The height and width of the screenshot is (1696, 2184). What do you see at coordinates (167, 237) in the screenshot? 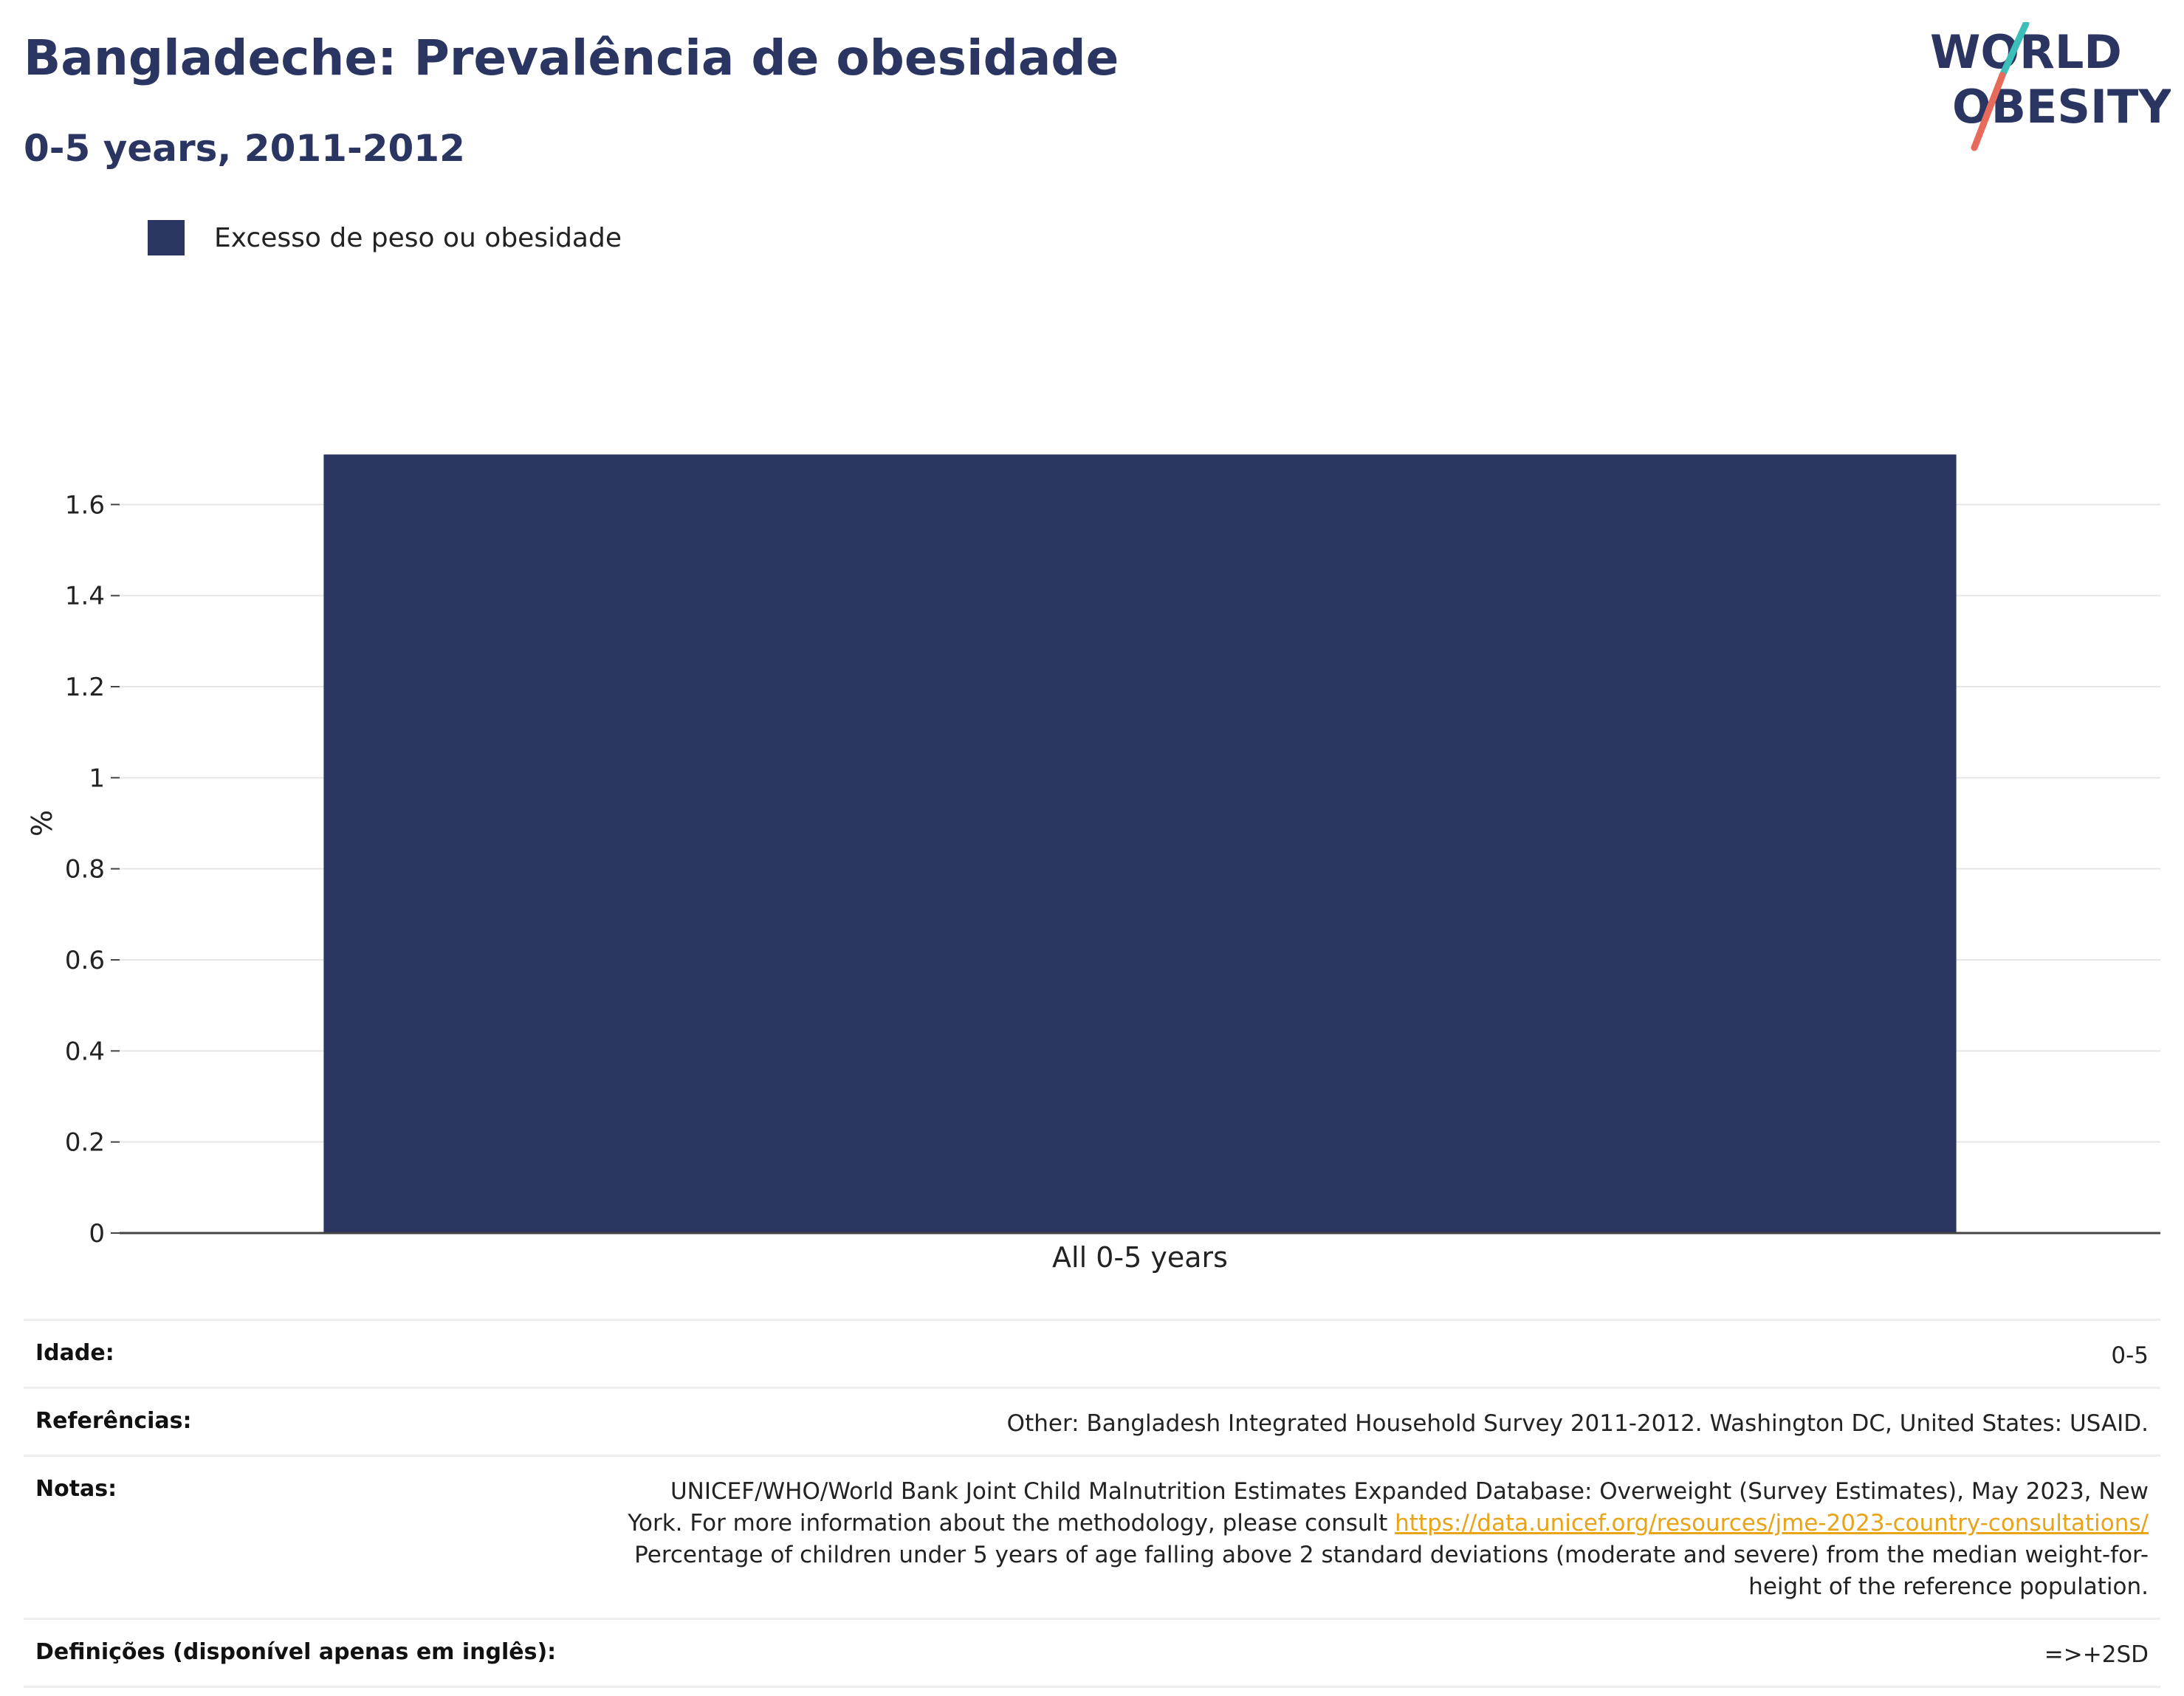
I see `legend-swatch` at bounding box center [167, 237].